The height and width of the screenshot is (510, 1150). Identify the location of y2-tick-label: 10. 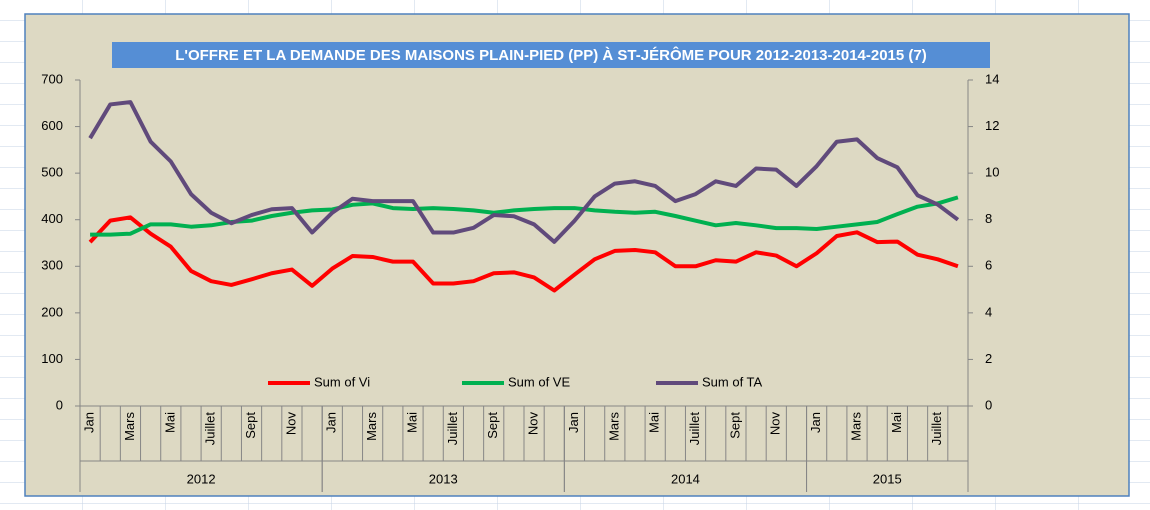
(992, 172).